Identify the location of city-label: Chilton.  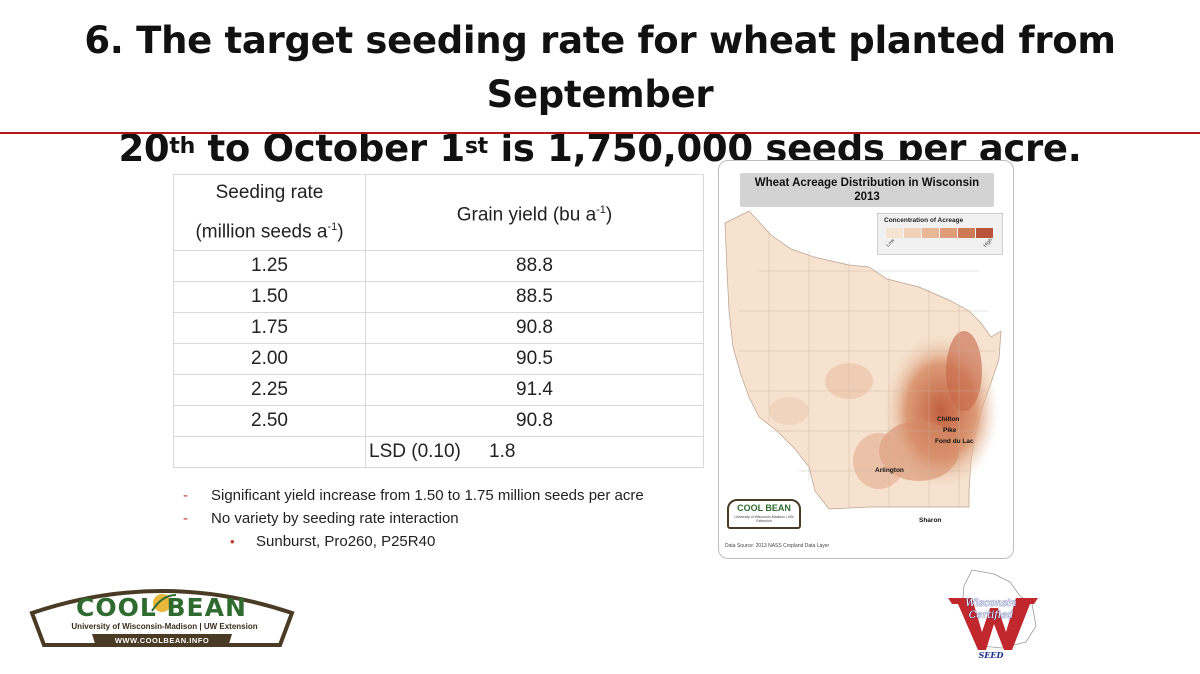
(948, 419).